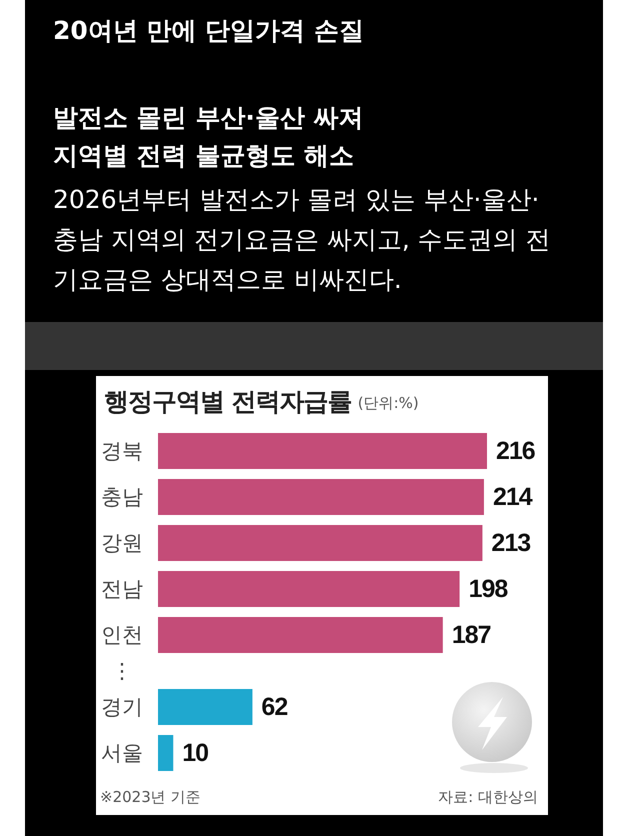 This screenshot has width=640, height=836. I want to click on y-tick-label: 전남, so click(122, 589).